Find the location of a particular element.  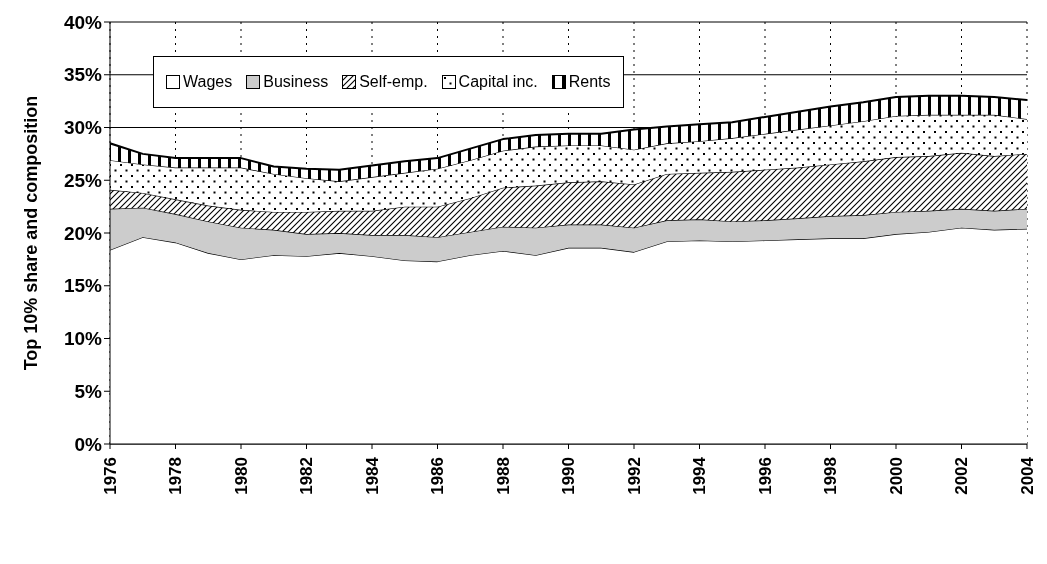

x-tick-label: 1994 is located at coordinates (699, 475).